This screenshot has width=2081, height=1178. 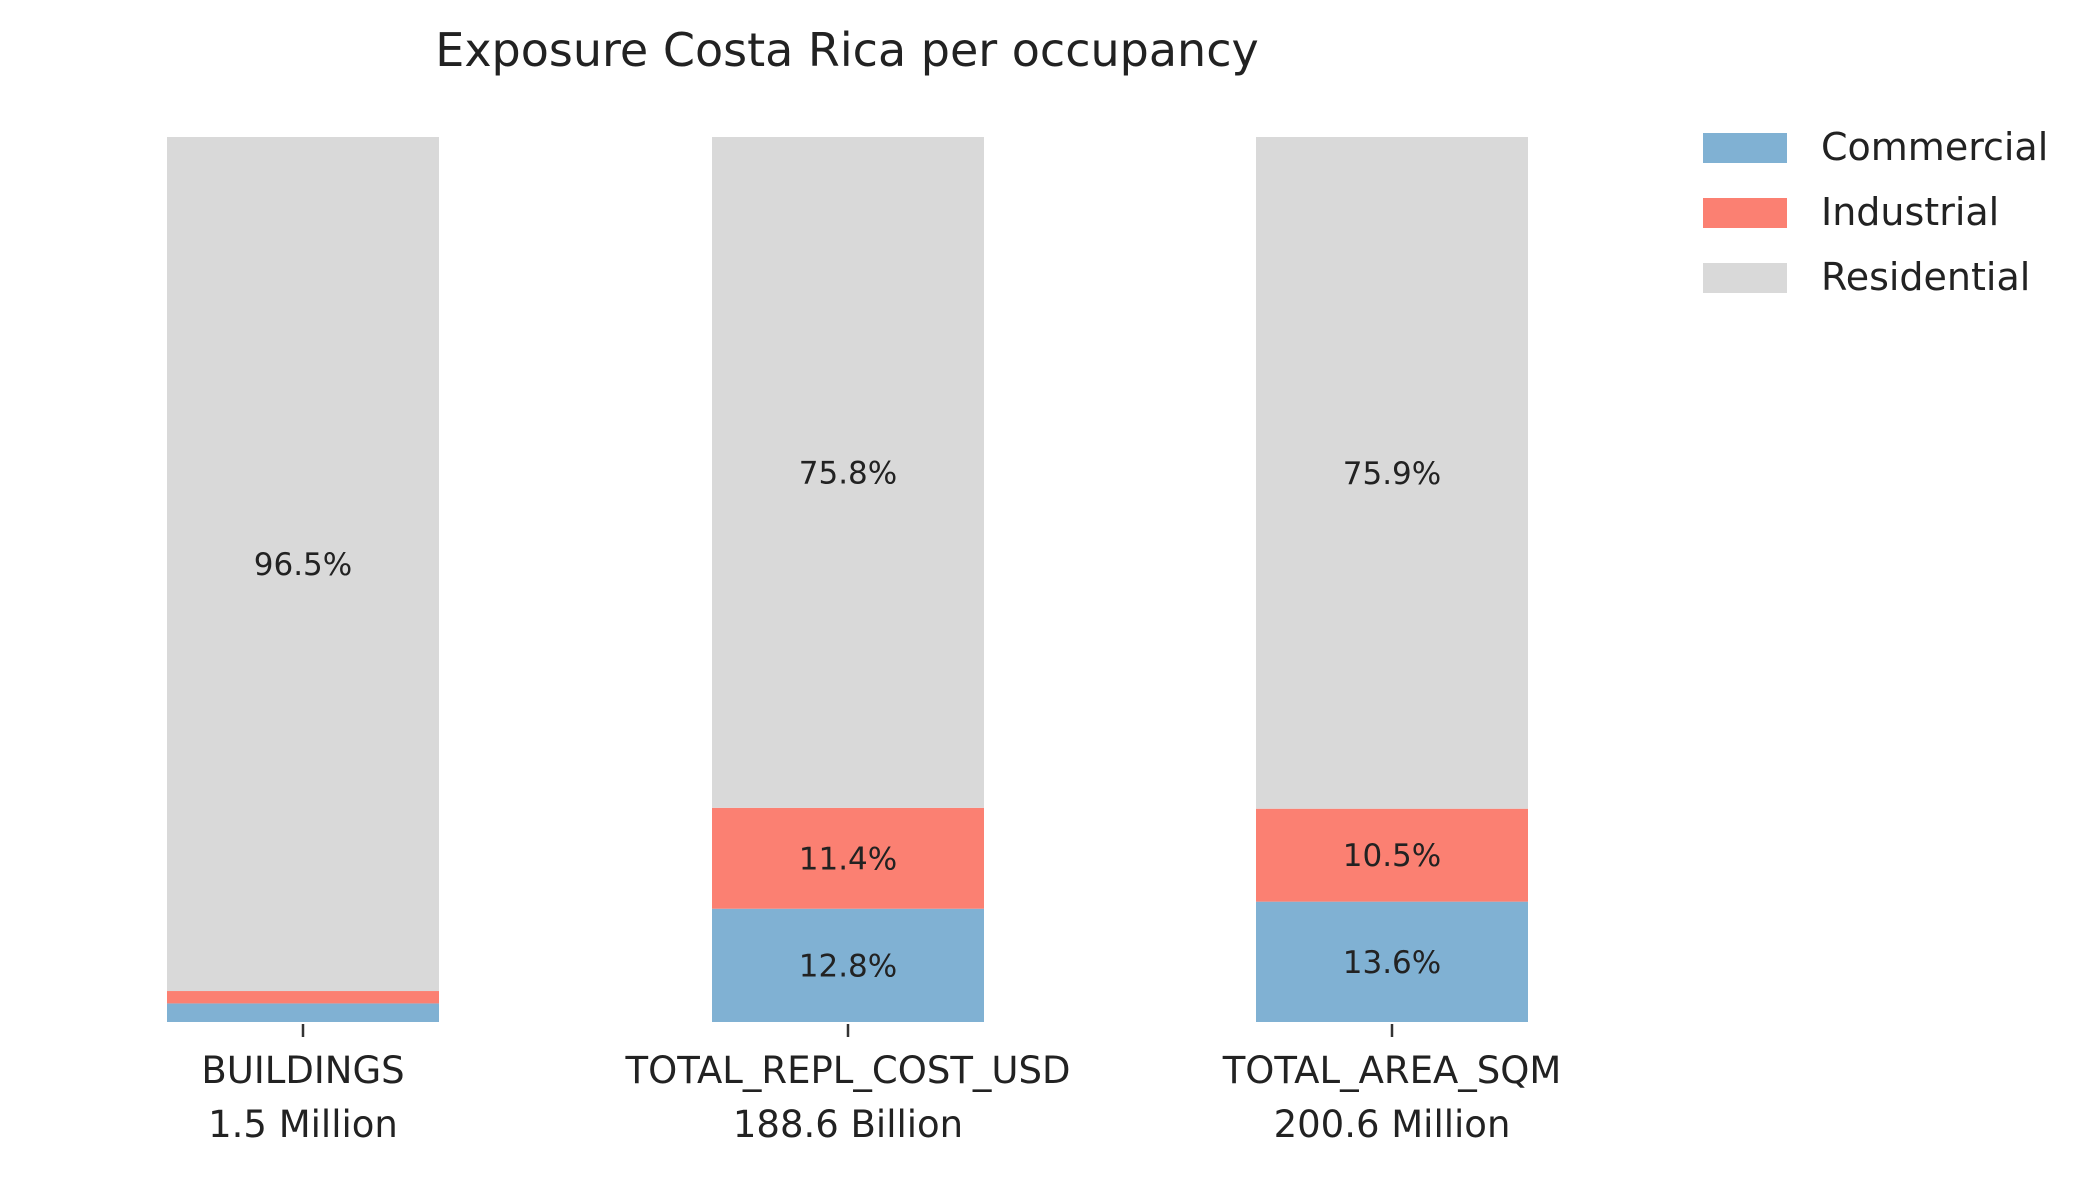 I want to click on legend-label-industrial: Industrial, so click(x=1910, y=212).